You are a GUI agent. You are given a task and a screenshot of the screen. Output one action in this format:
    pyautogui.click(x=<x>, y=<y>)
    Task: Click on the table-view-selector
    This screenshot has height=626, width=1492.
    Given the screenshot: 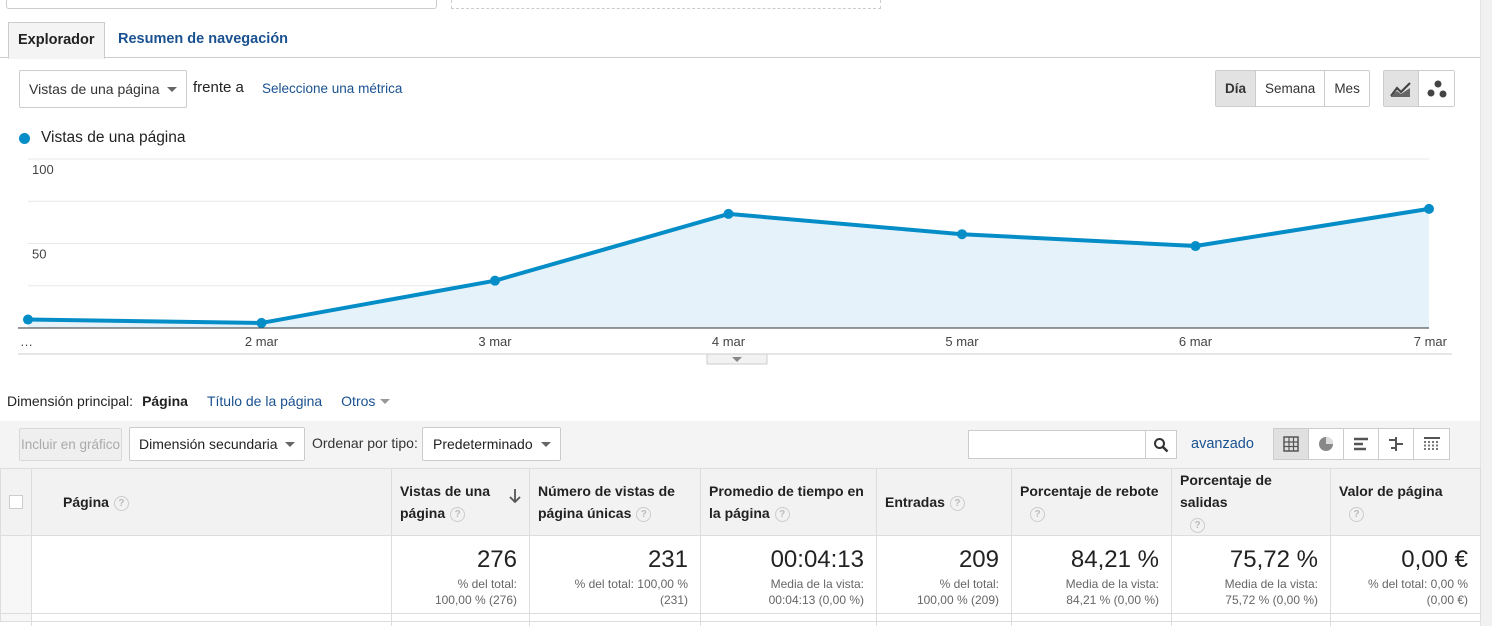 What is the action you would take?
    pyautogui.click(x=1361, y=444)
    